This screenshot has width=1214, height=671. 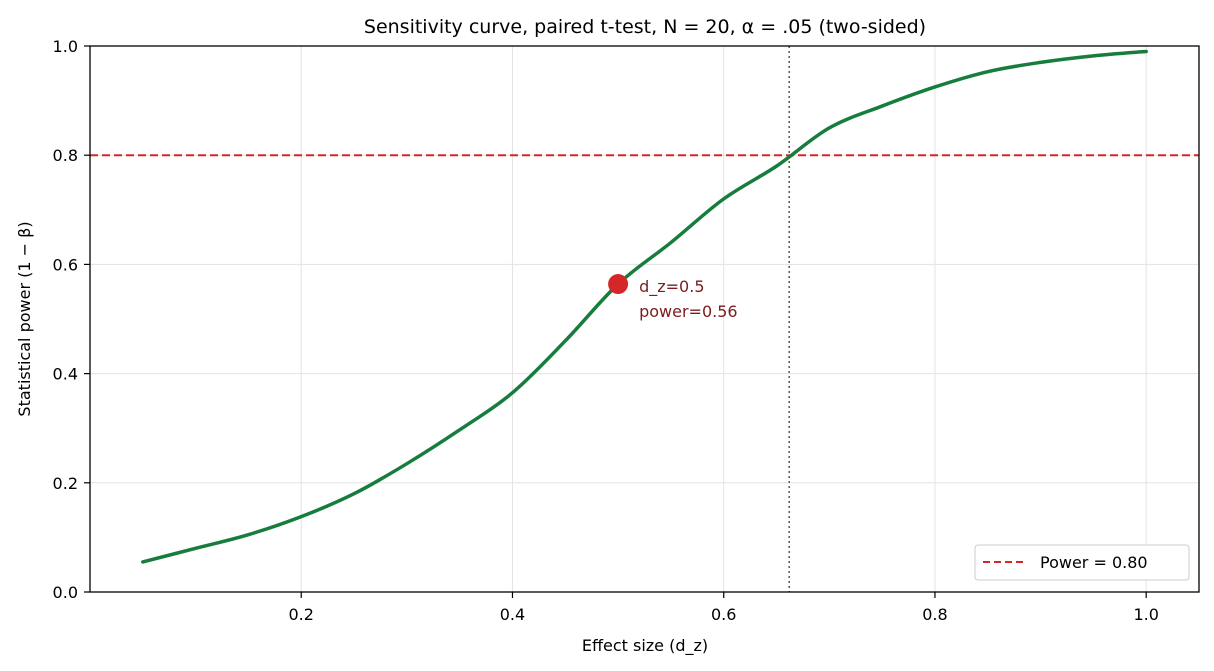 What do you see at coordinates (24, 318) in the screenshot?
I see `y-axis-label: Statistical power (1 − β)` at bounding box center [24, 318].